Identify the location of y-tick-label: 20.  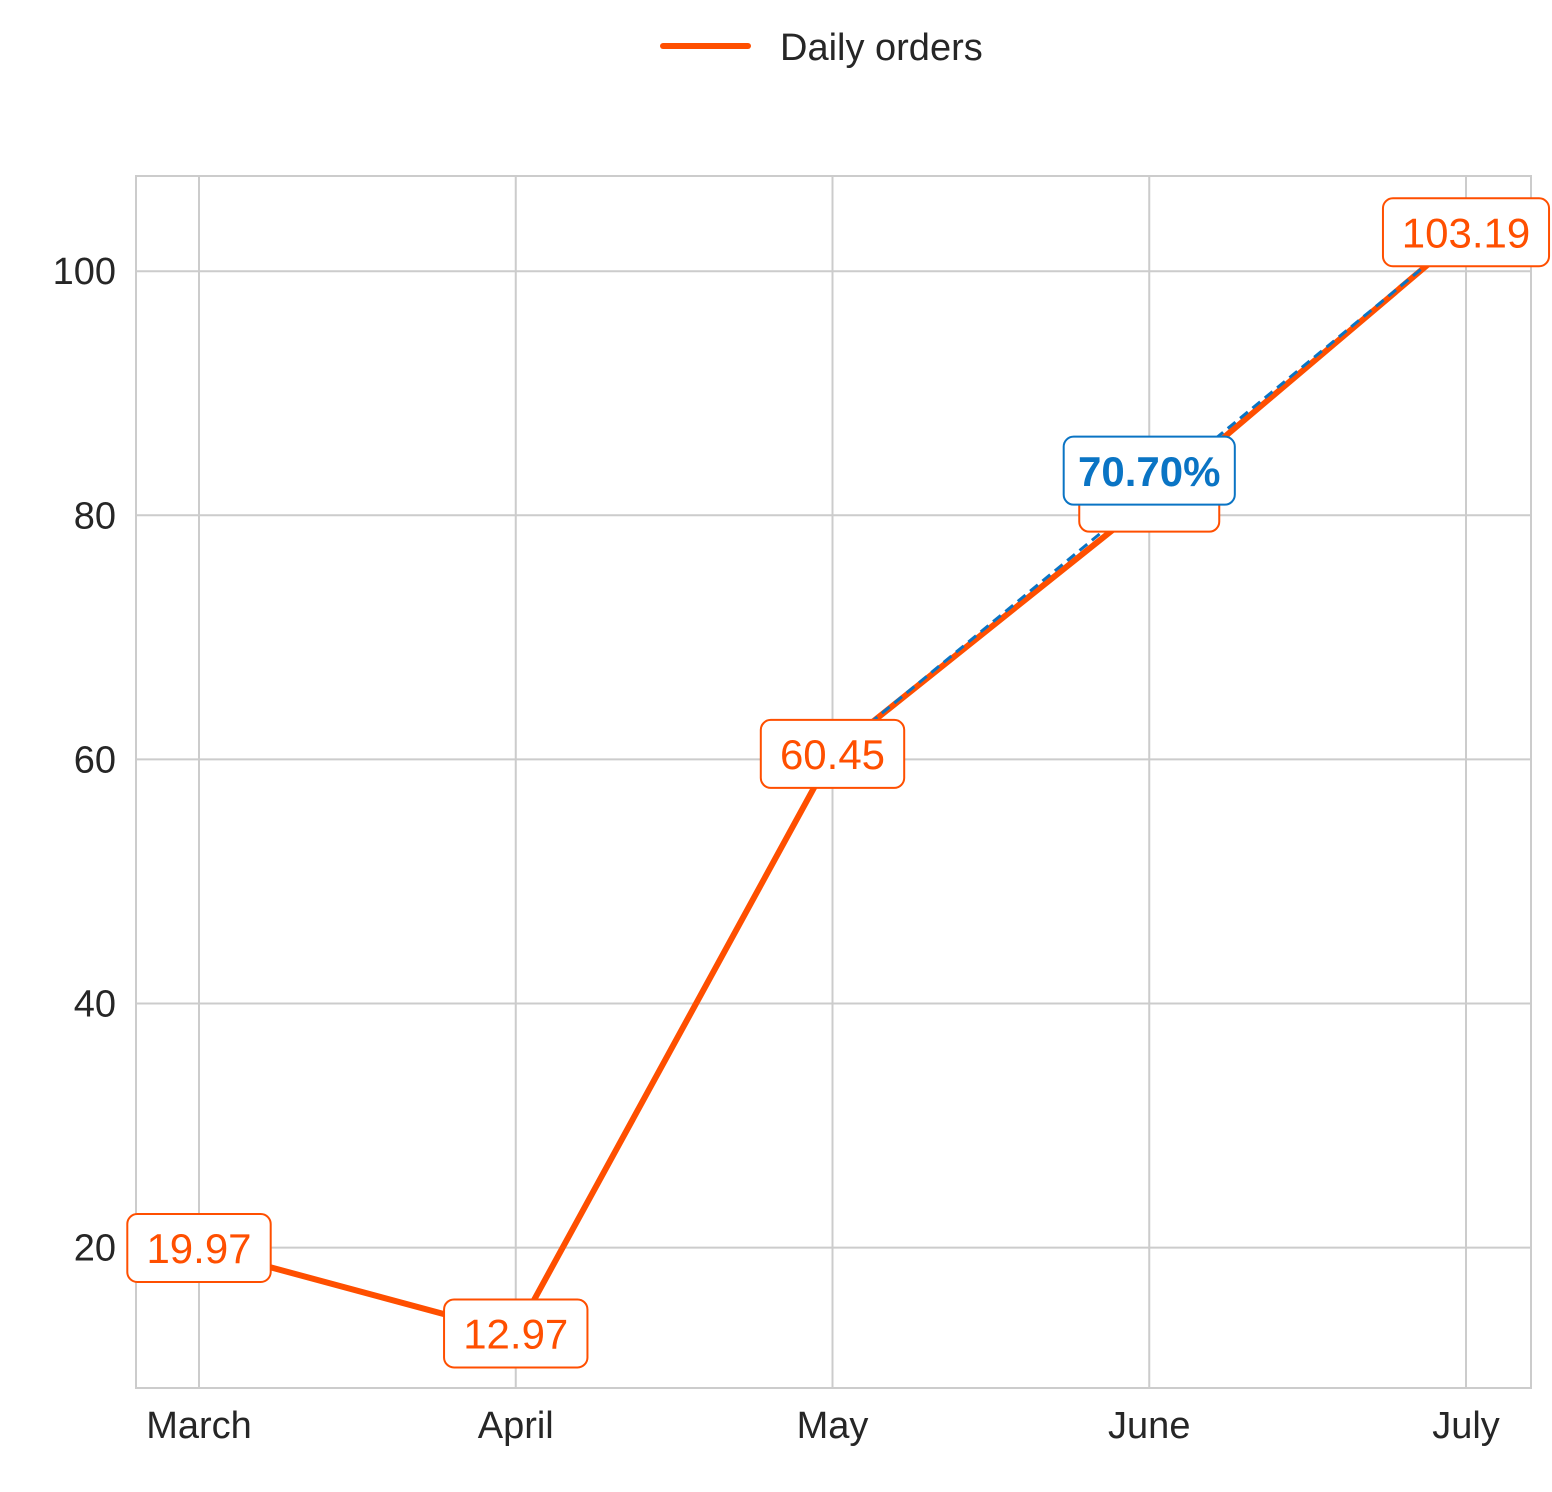
(95, 1249).